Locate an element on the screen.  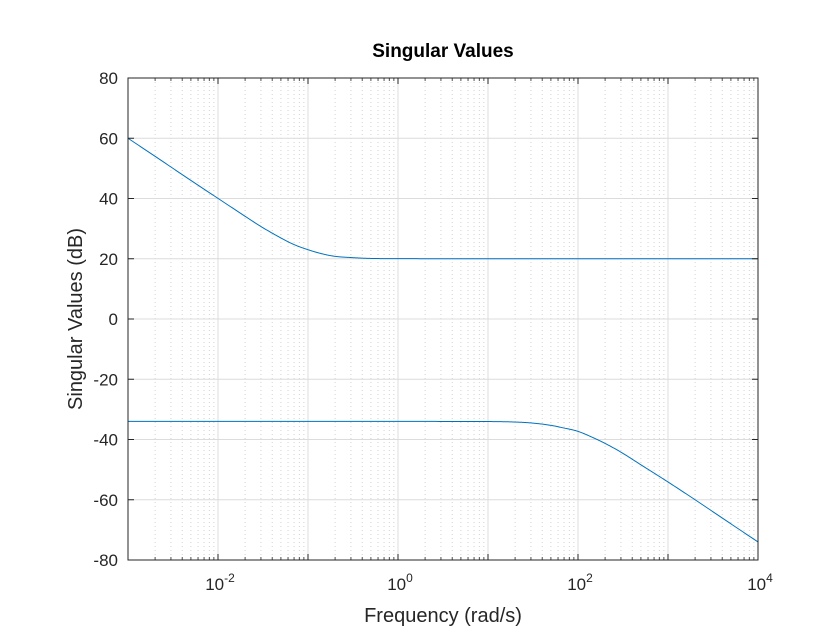
x-tick-labels: 10⁻² 10⁰ 10² 10⁴ is located at coordinates (489, 582).